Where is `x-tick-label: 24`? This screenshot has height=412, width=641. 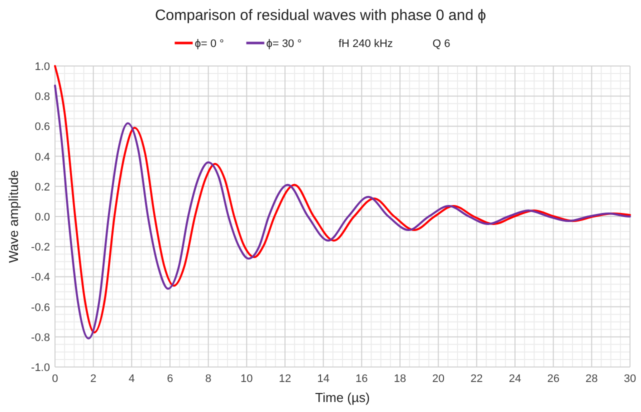 x-tick-label: 24 is located at coordinates (515, 379).